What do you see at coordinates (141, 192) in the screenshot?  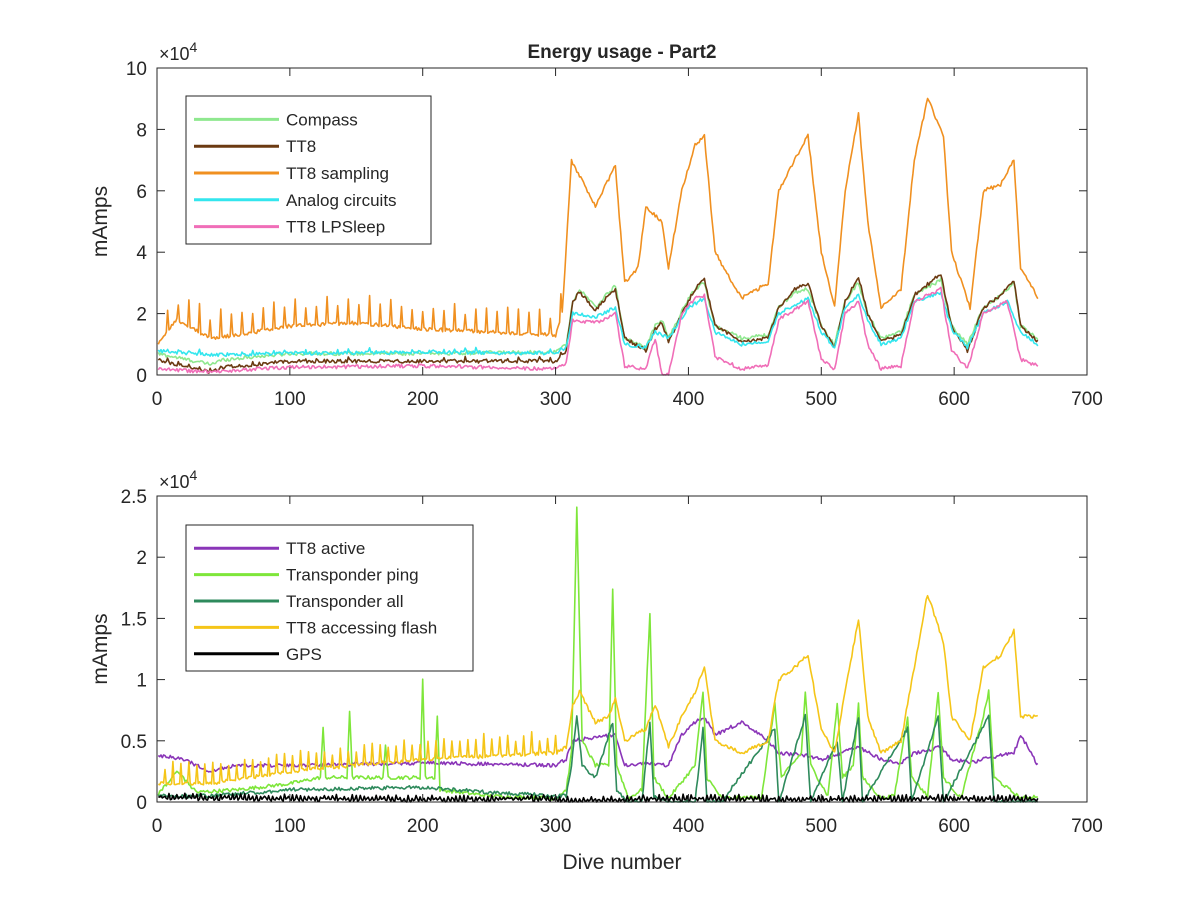 I see `y-tick-label: 6` at bounding box center [141, 192].